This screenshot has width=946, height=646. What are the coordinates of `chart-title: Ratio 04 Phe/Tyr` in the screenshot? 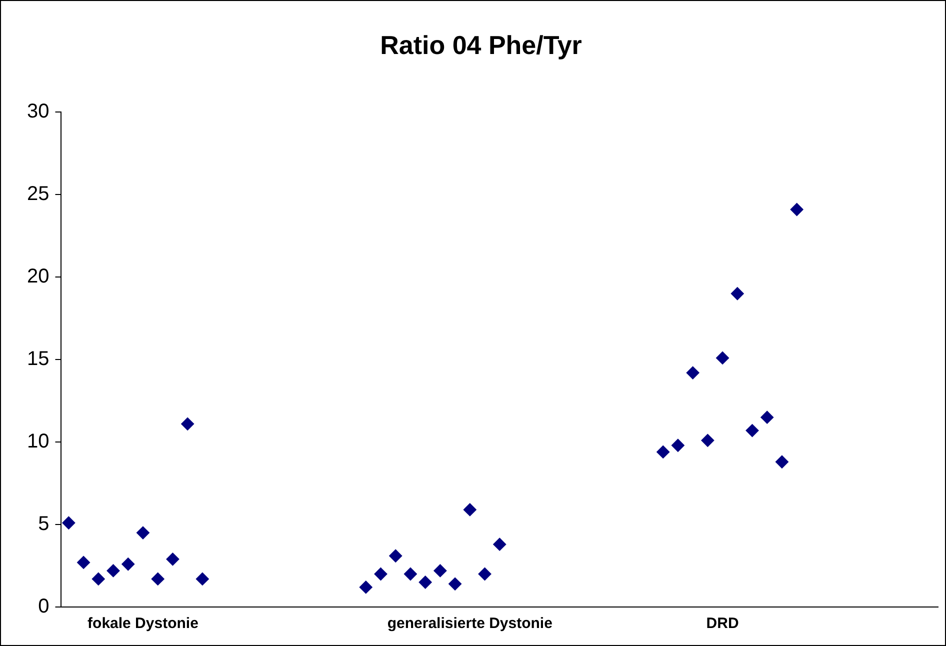 It's located at (481, 45).